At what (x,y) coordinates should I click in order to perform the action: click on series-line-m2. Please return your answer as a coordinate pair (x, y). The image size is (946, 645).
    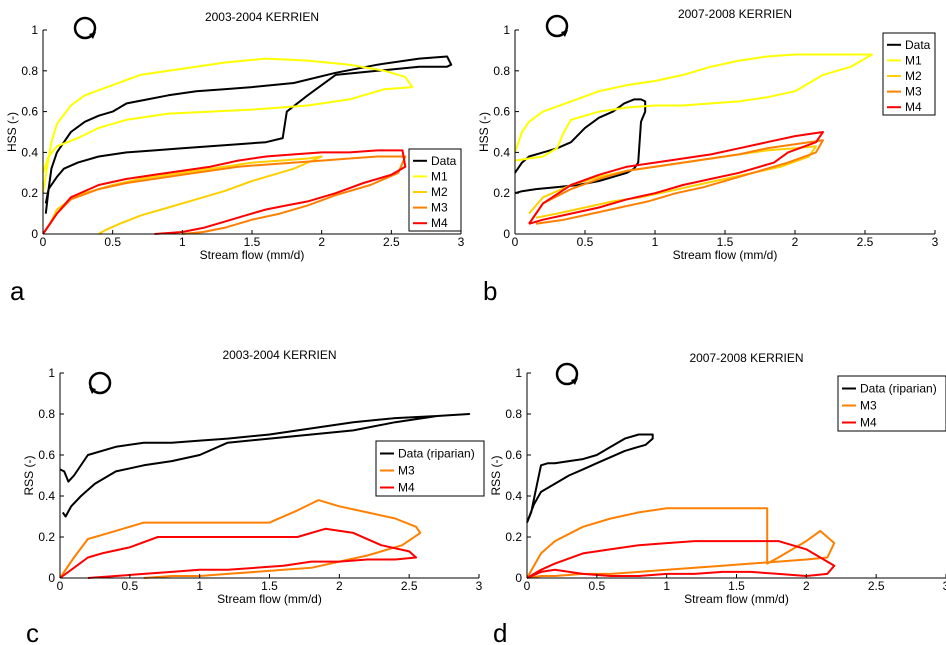
    Looking at the image, I should click on (186, 195).